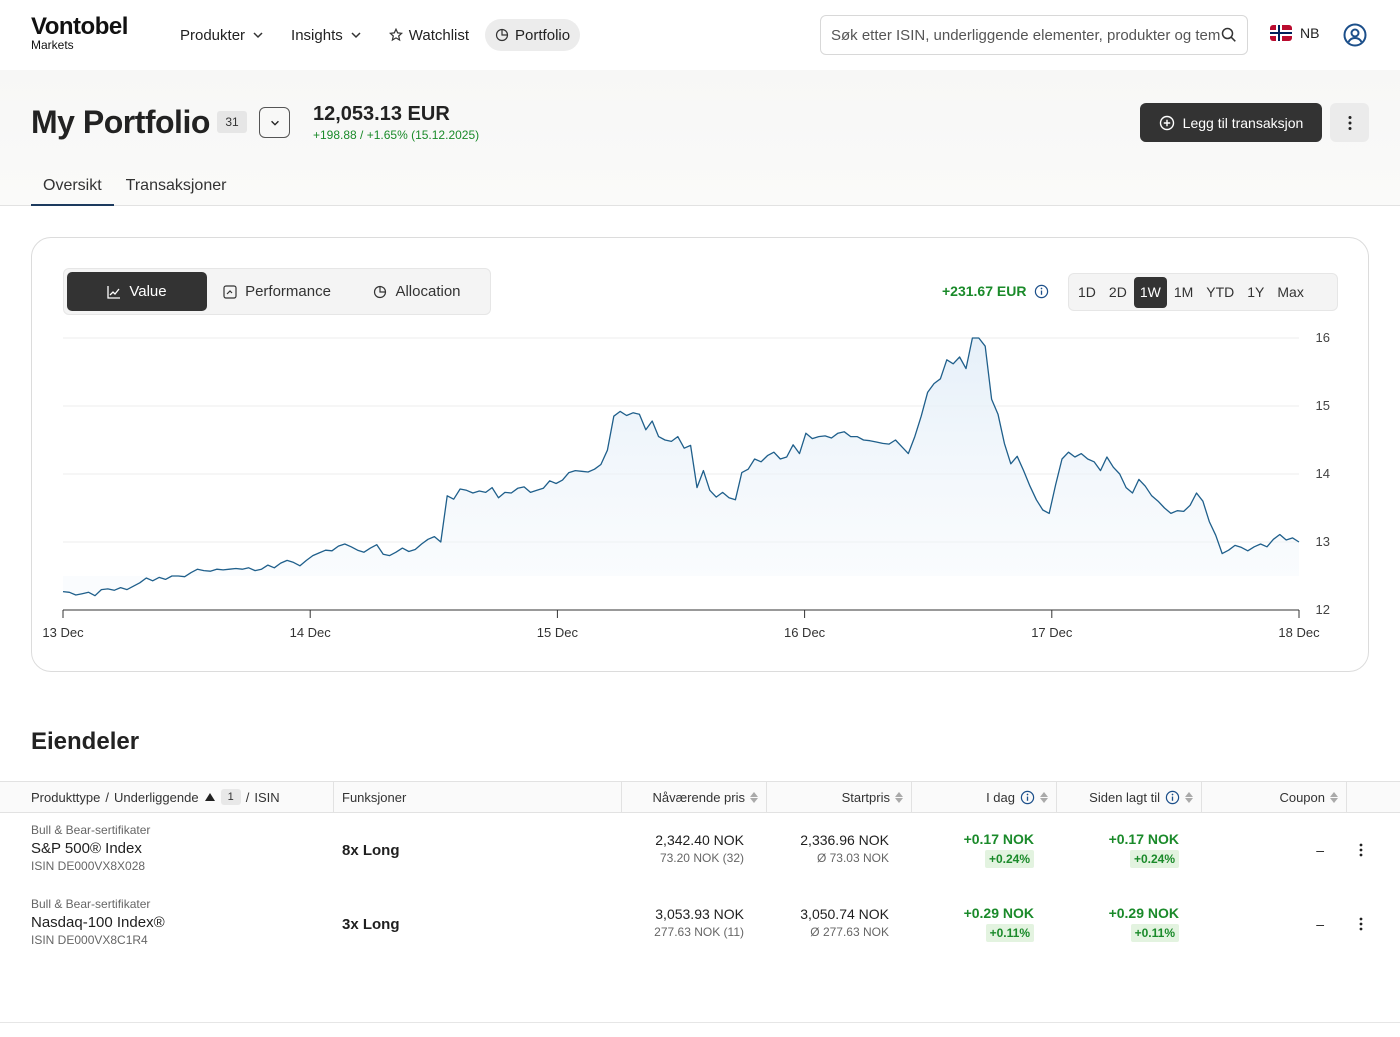  Describe the element at coordinates (148, 291) in the screenshot. I see `mode-label: Value` at that location.